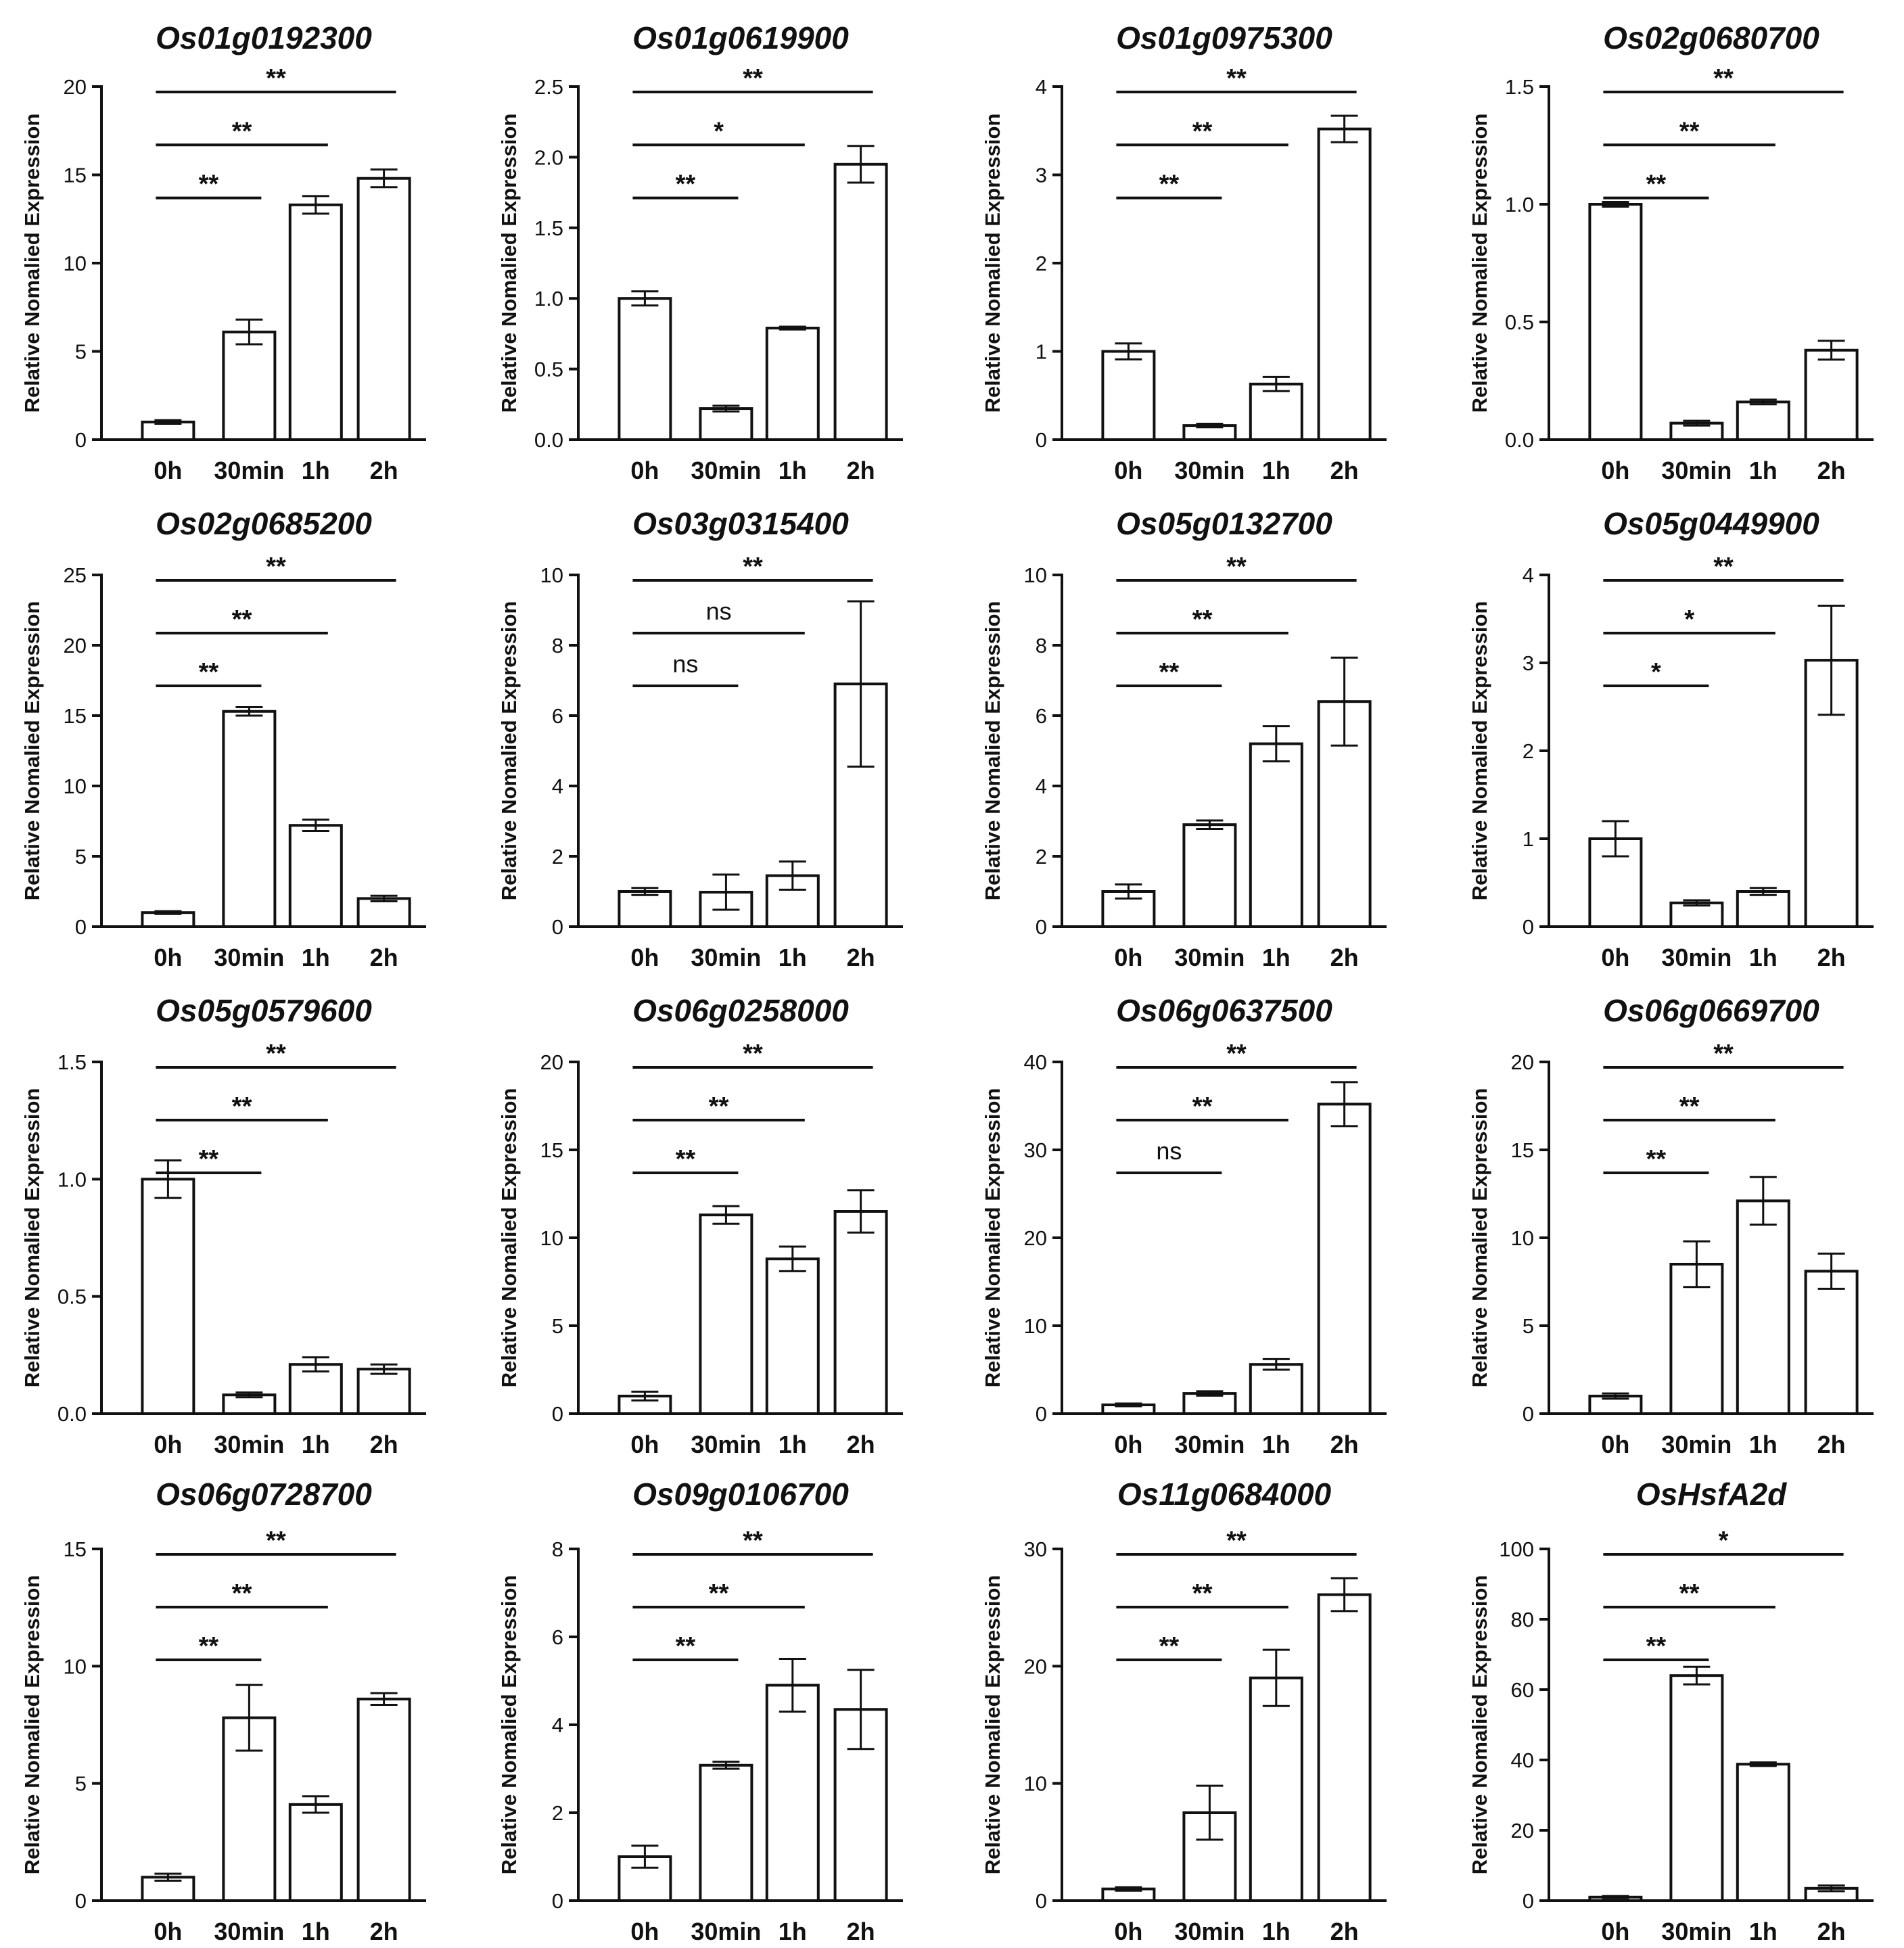 Image resolution: width=1904 pixels, height=1948 pixels. What do you see at coordinates (1224, 1494) in the screenshot?
I see `chart-title: Os11g0684000` at bounding box center [1224, 1494].